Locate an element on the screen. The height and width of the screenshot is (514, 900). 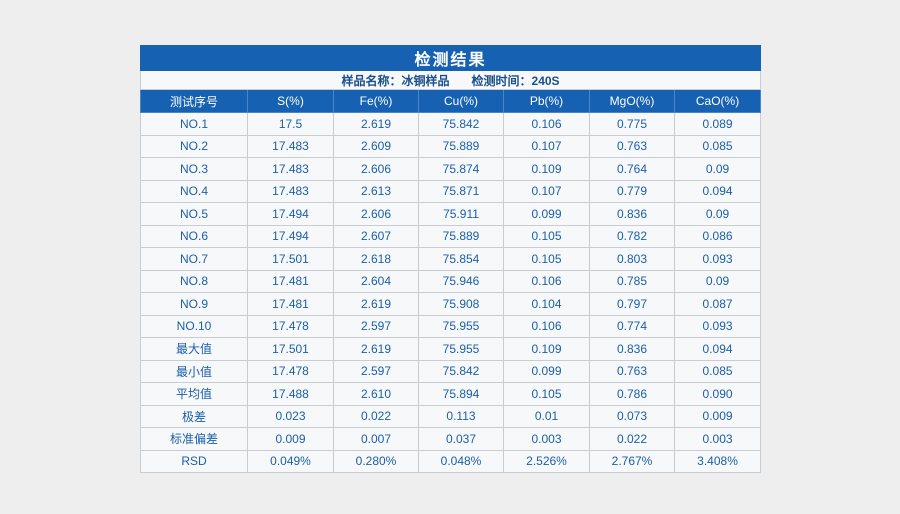
column-header: Fe(%) is located at coordinates (376, 101).